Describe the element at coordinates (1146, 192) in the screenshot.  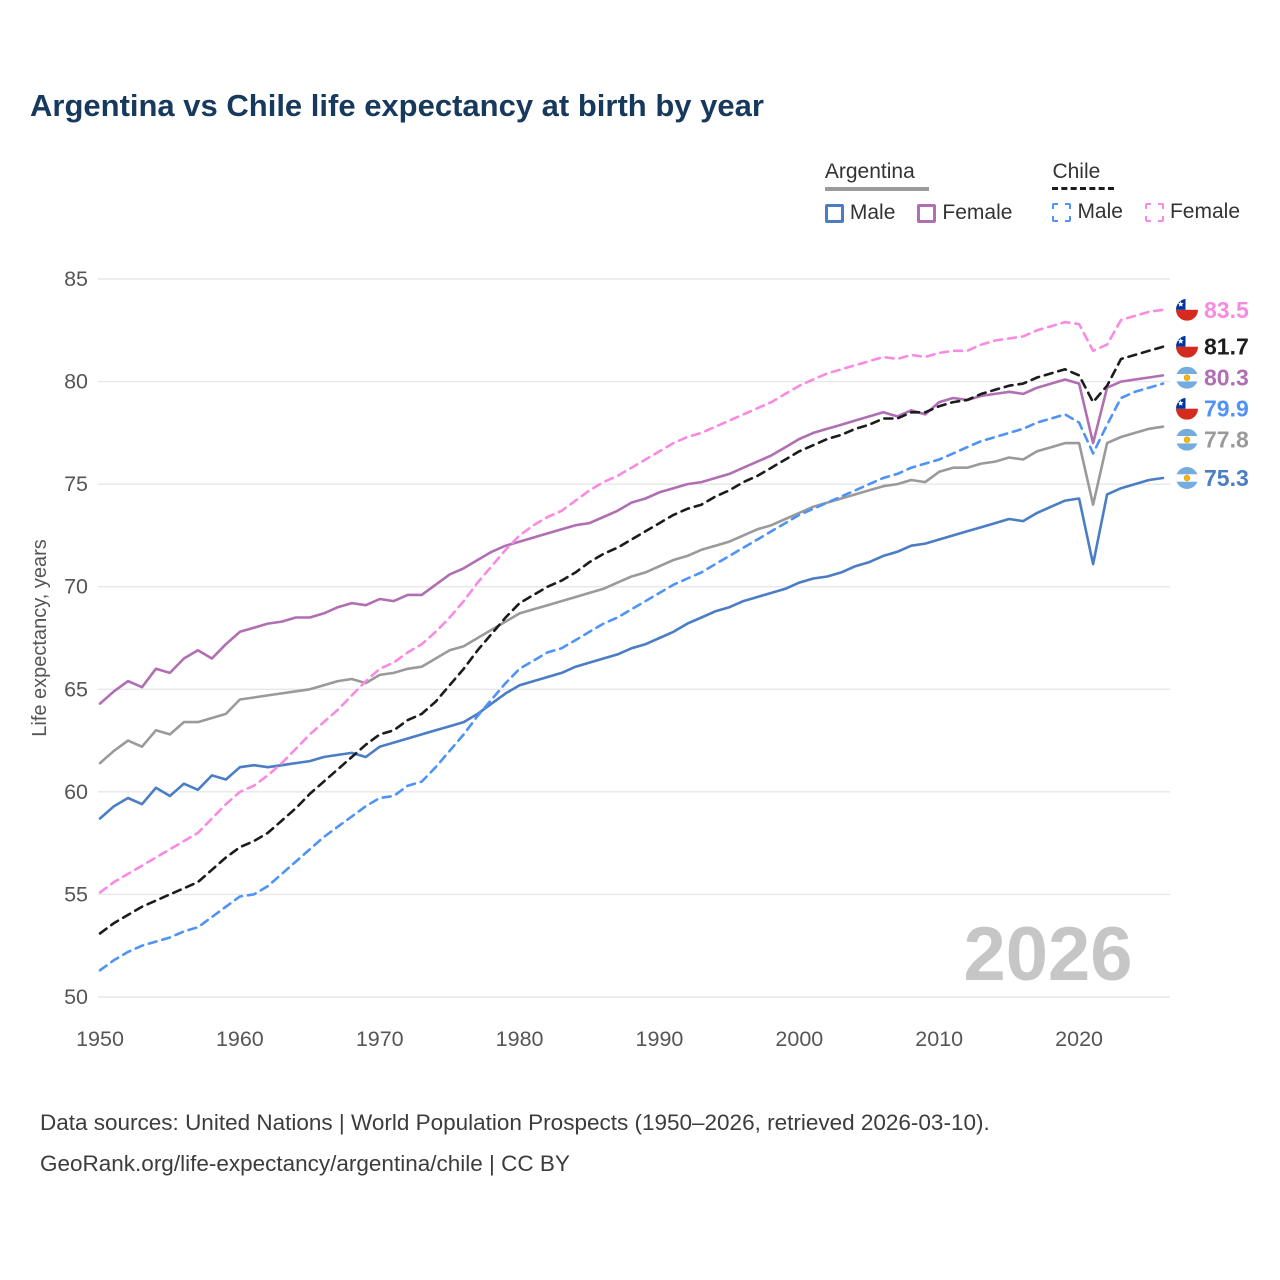
I see `legend-group-chile: Chile Male Female` at that location.